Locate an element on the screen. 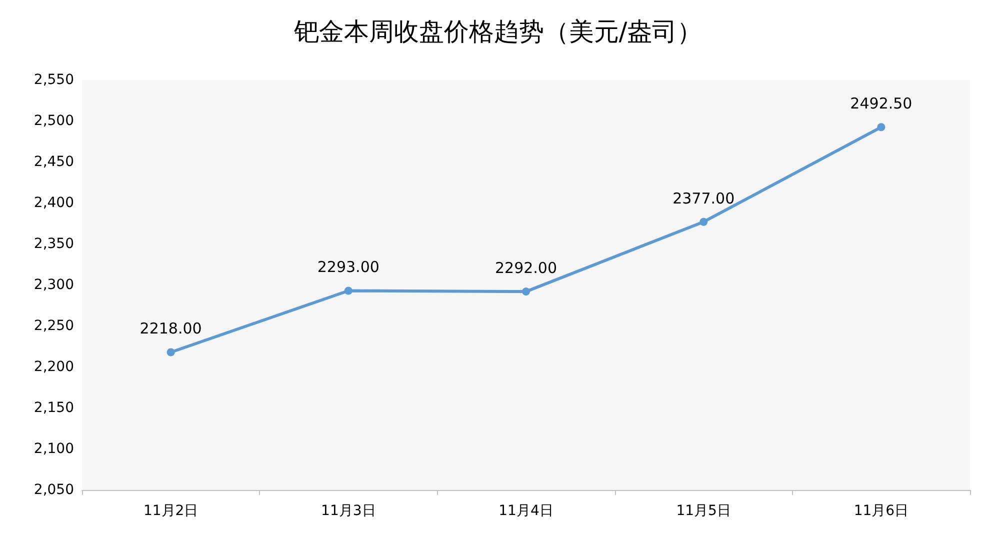  x-tick-label: 11月4日 is located at coordinates (526, 511).